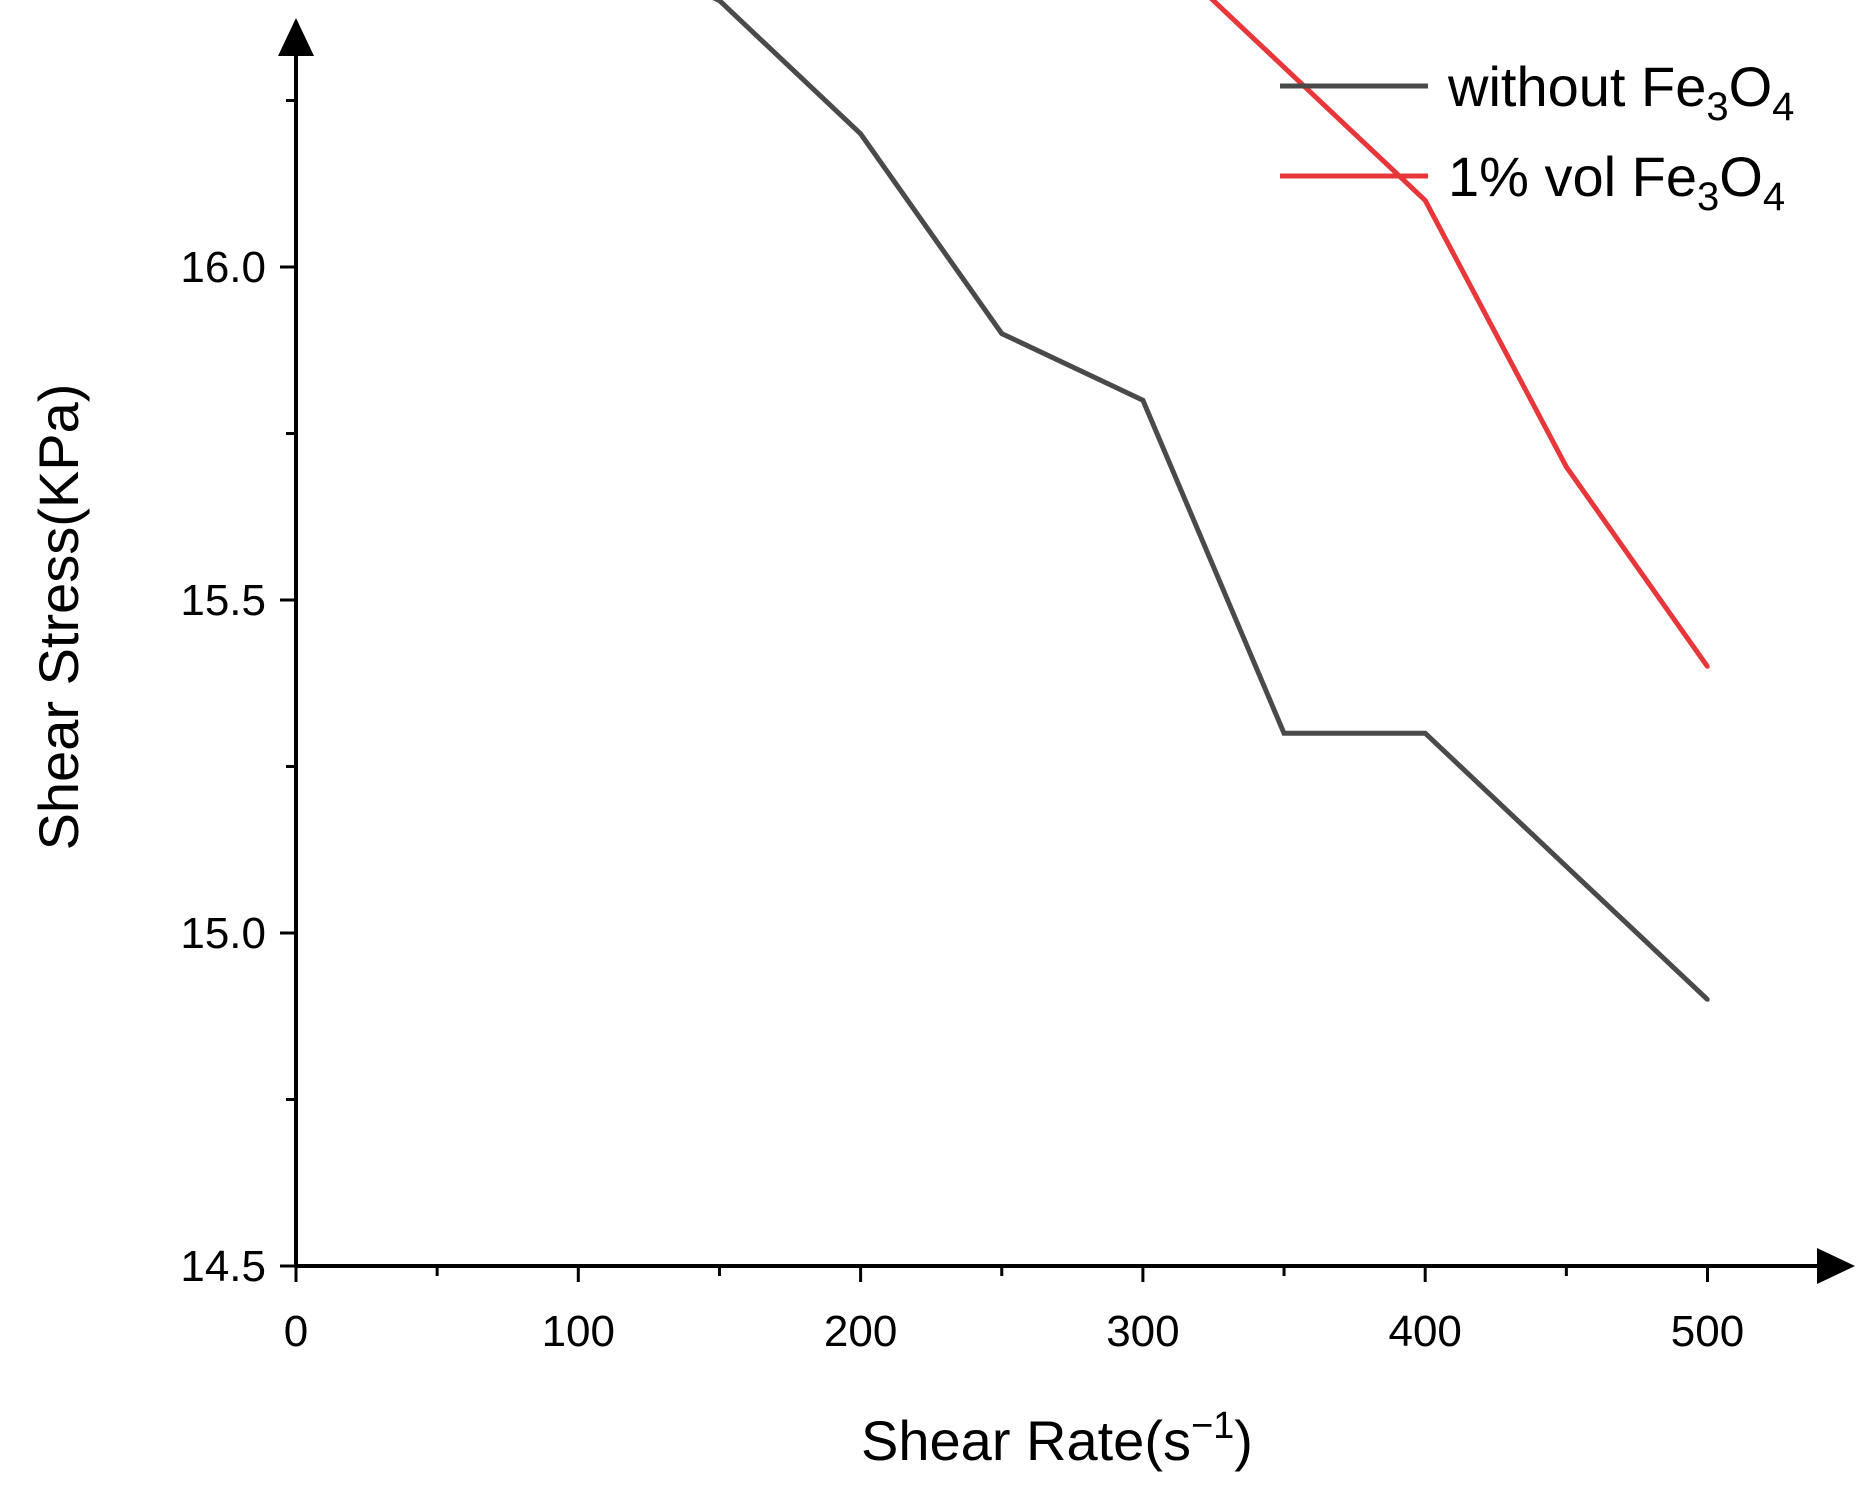 This screenshot has height=1500, width=1864. Describe the element at coordinates (58, 617) in the screenshot. I see `y-axis-title: Shear Stress(KPa)` at that location.